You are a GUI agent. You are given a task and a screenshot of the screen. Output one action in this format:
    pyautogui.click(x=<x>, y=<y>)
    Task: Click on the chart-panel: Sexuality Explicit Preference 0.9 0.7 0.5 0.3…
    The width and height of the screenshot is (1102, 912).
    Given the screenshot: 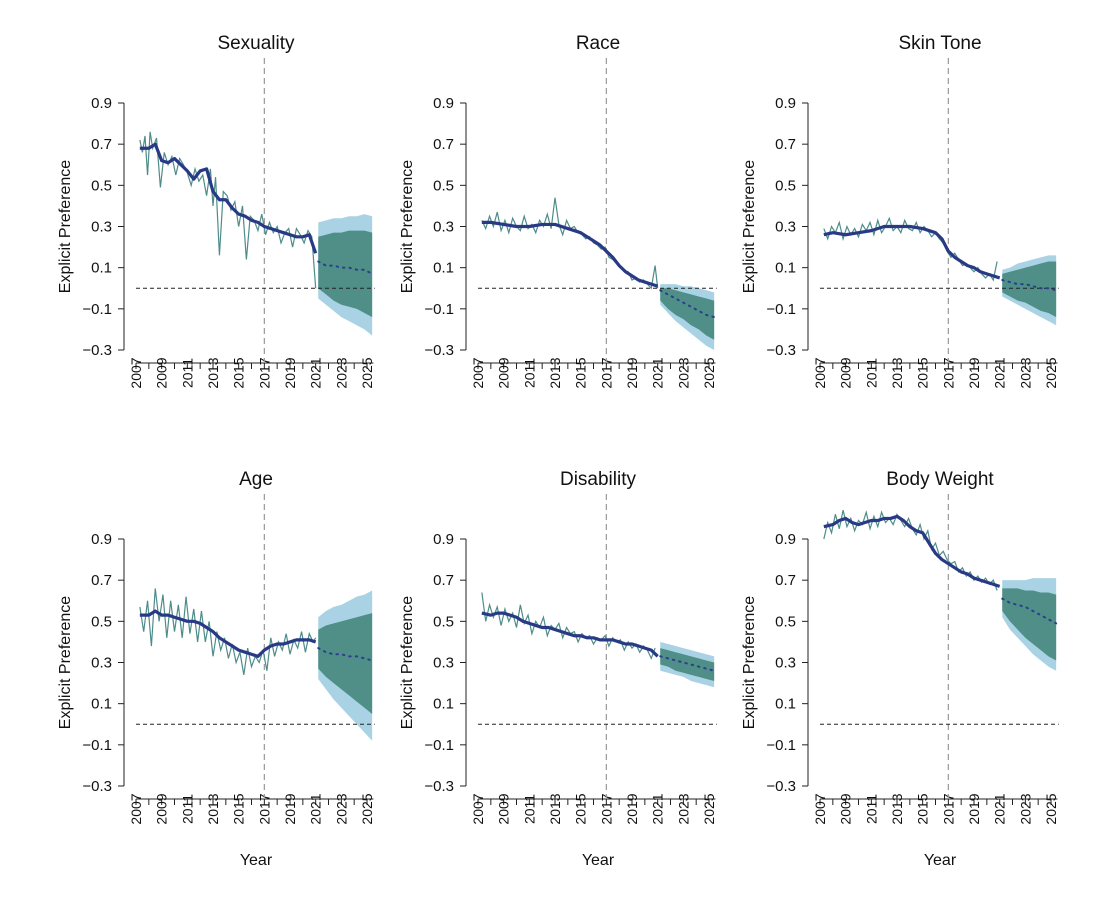 What is the action you would take?
    pyautogui.click(x=216, y=211)
    